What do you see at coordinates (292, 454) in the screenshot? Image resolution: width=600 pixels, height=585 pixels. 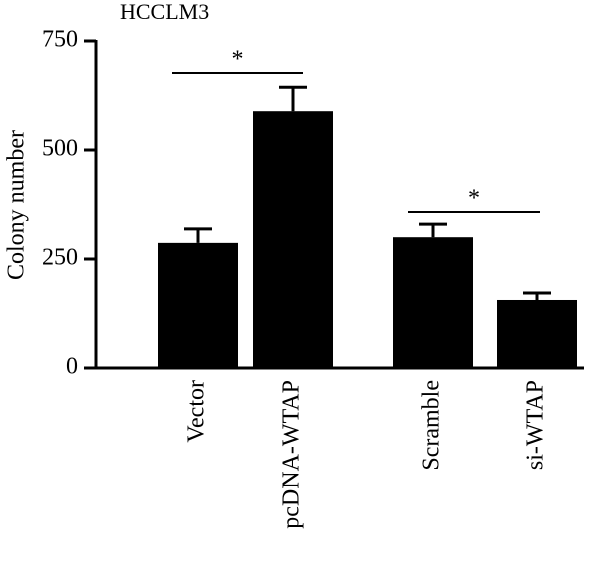 I see `x-tick-label: pcDNA-WTAP` at bounding box center [292, 454].